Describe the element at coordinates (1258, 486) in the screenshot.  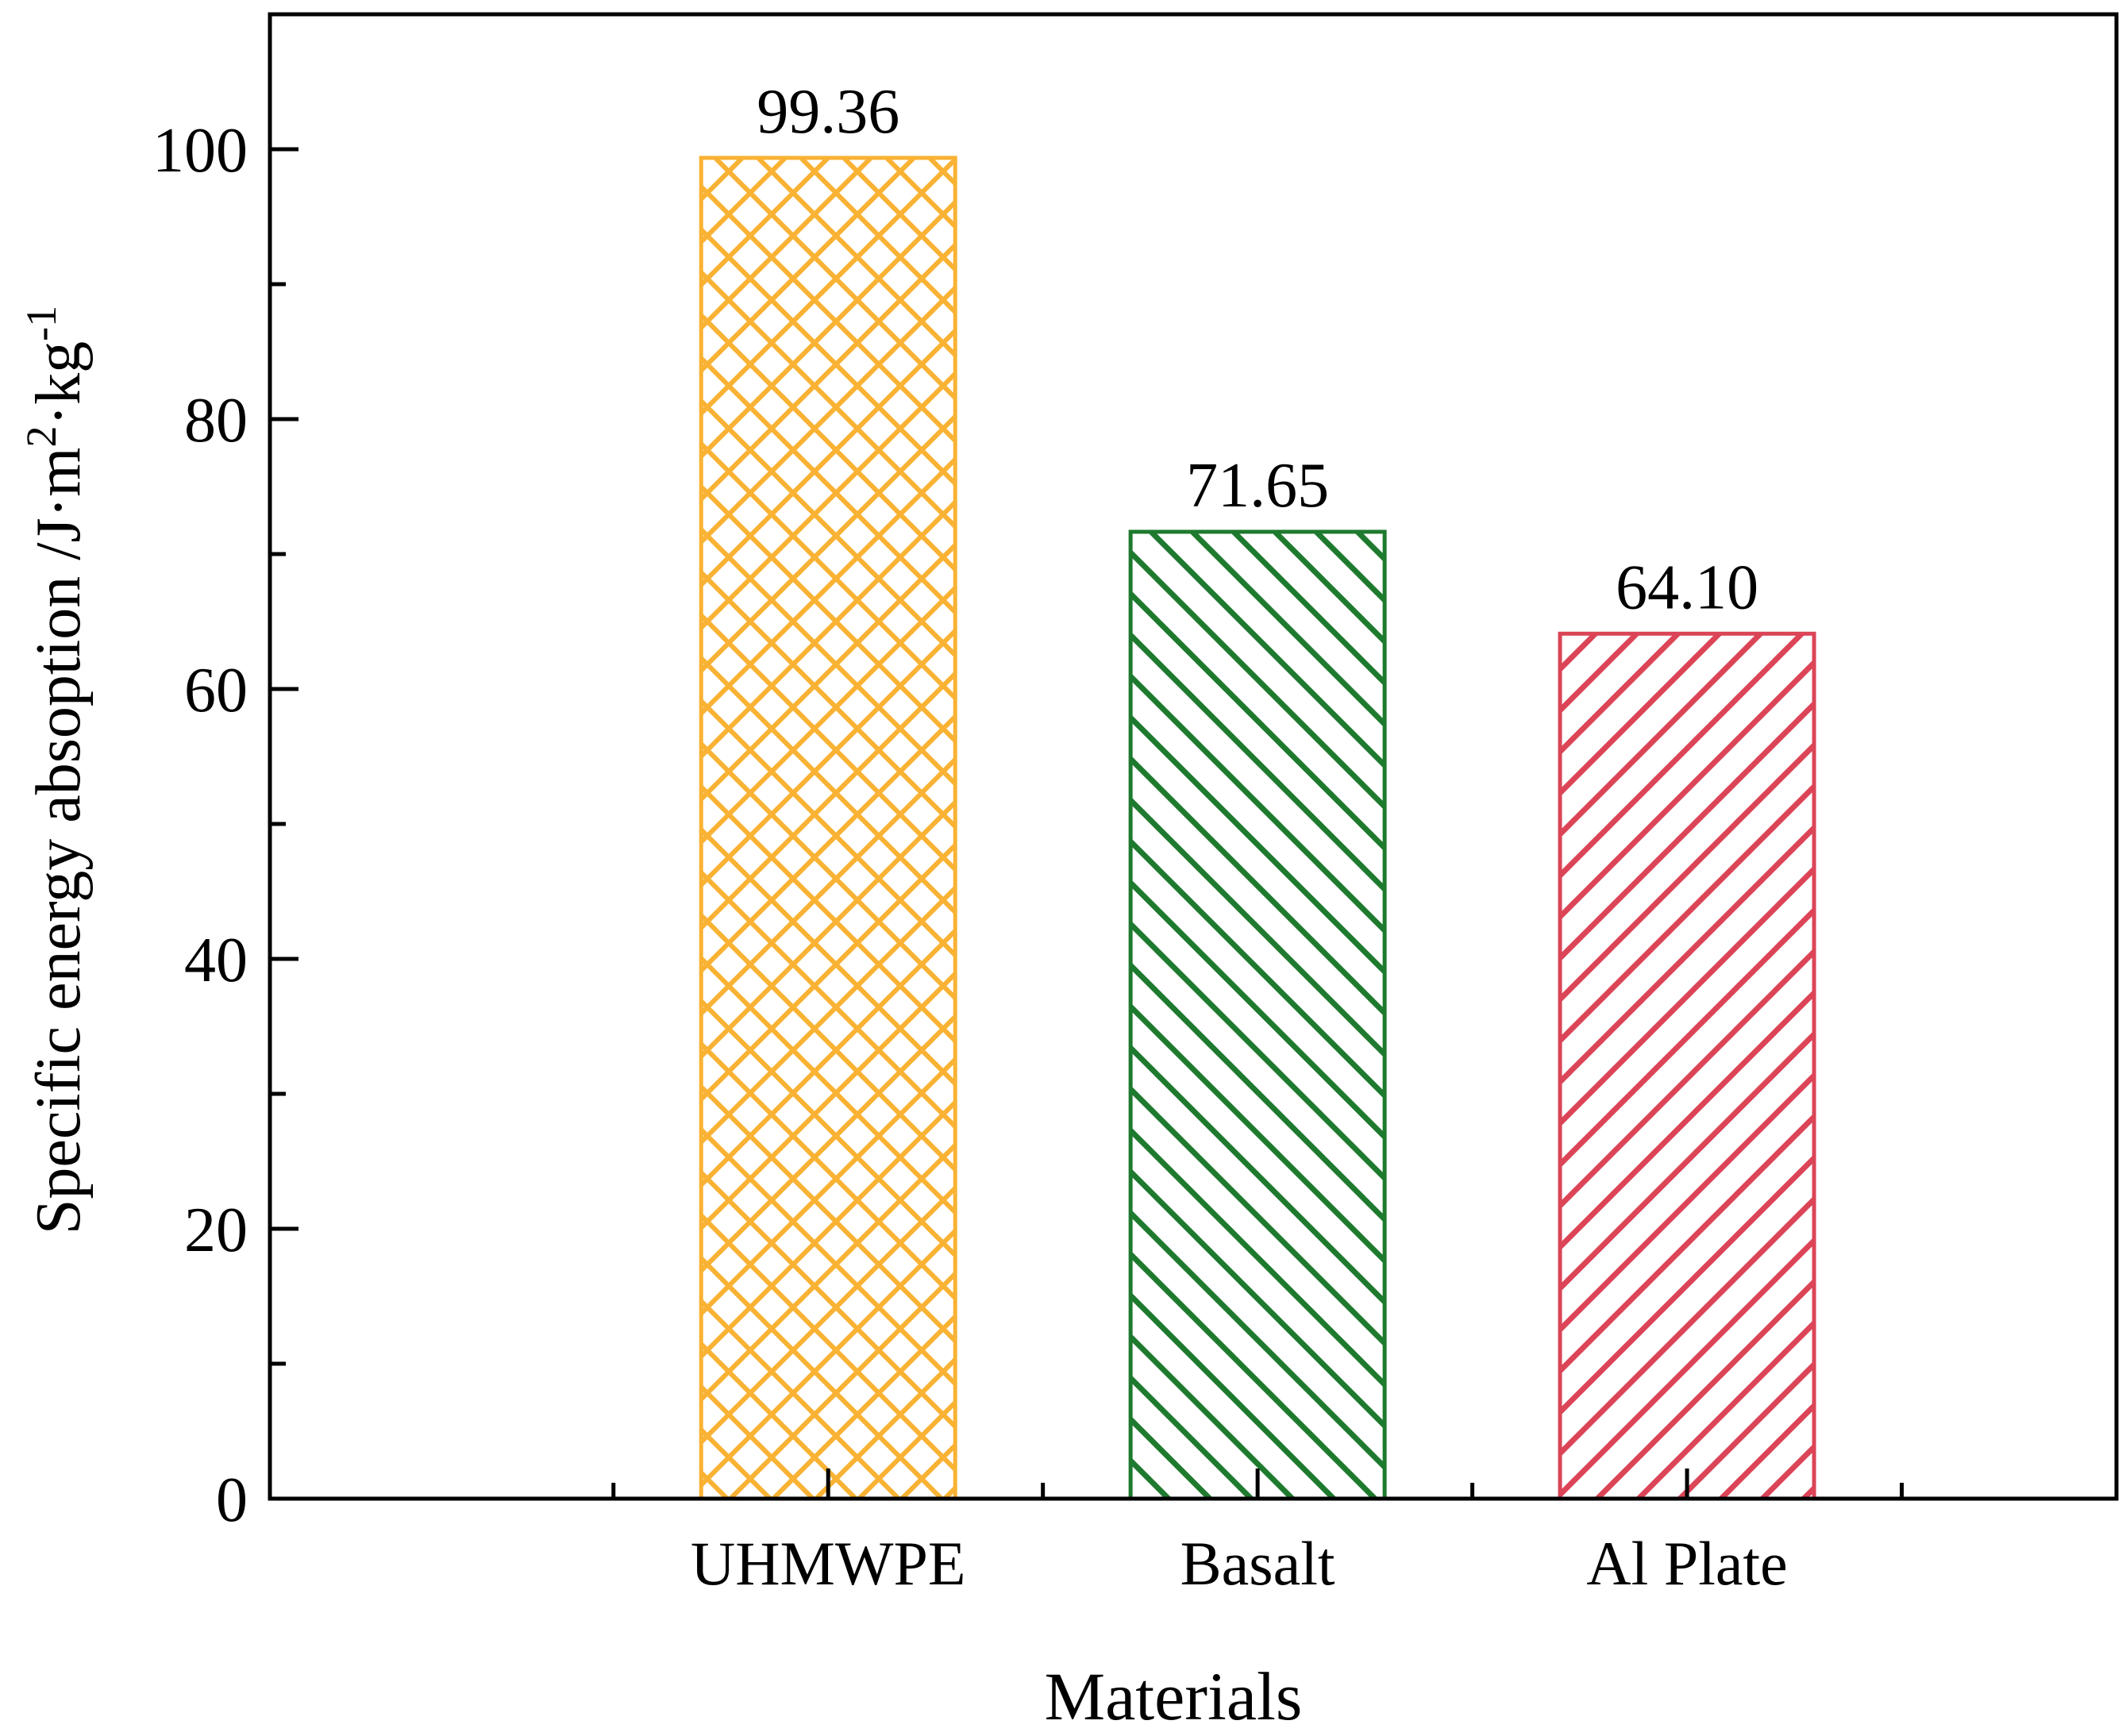
I see `data-label: 71.65` at that location.